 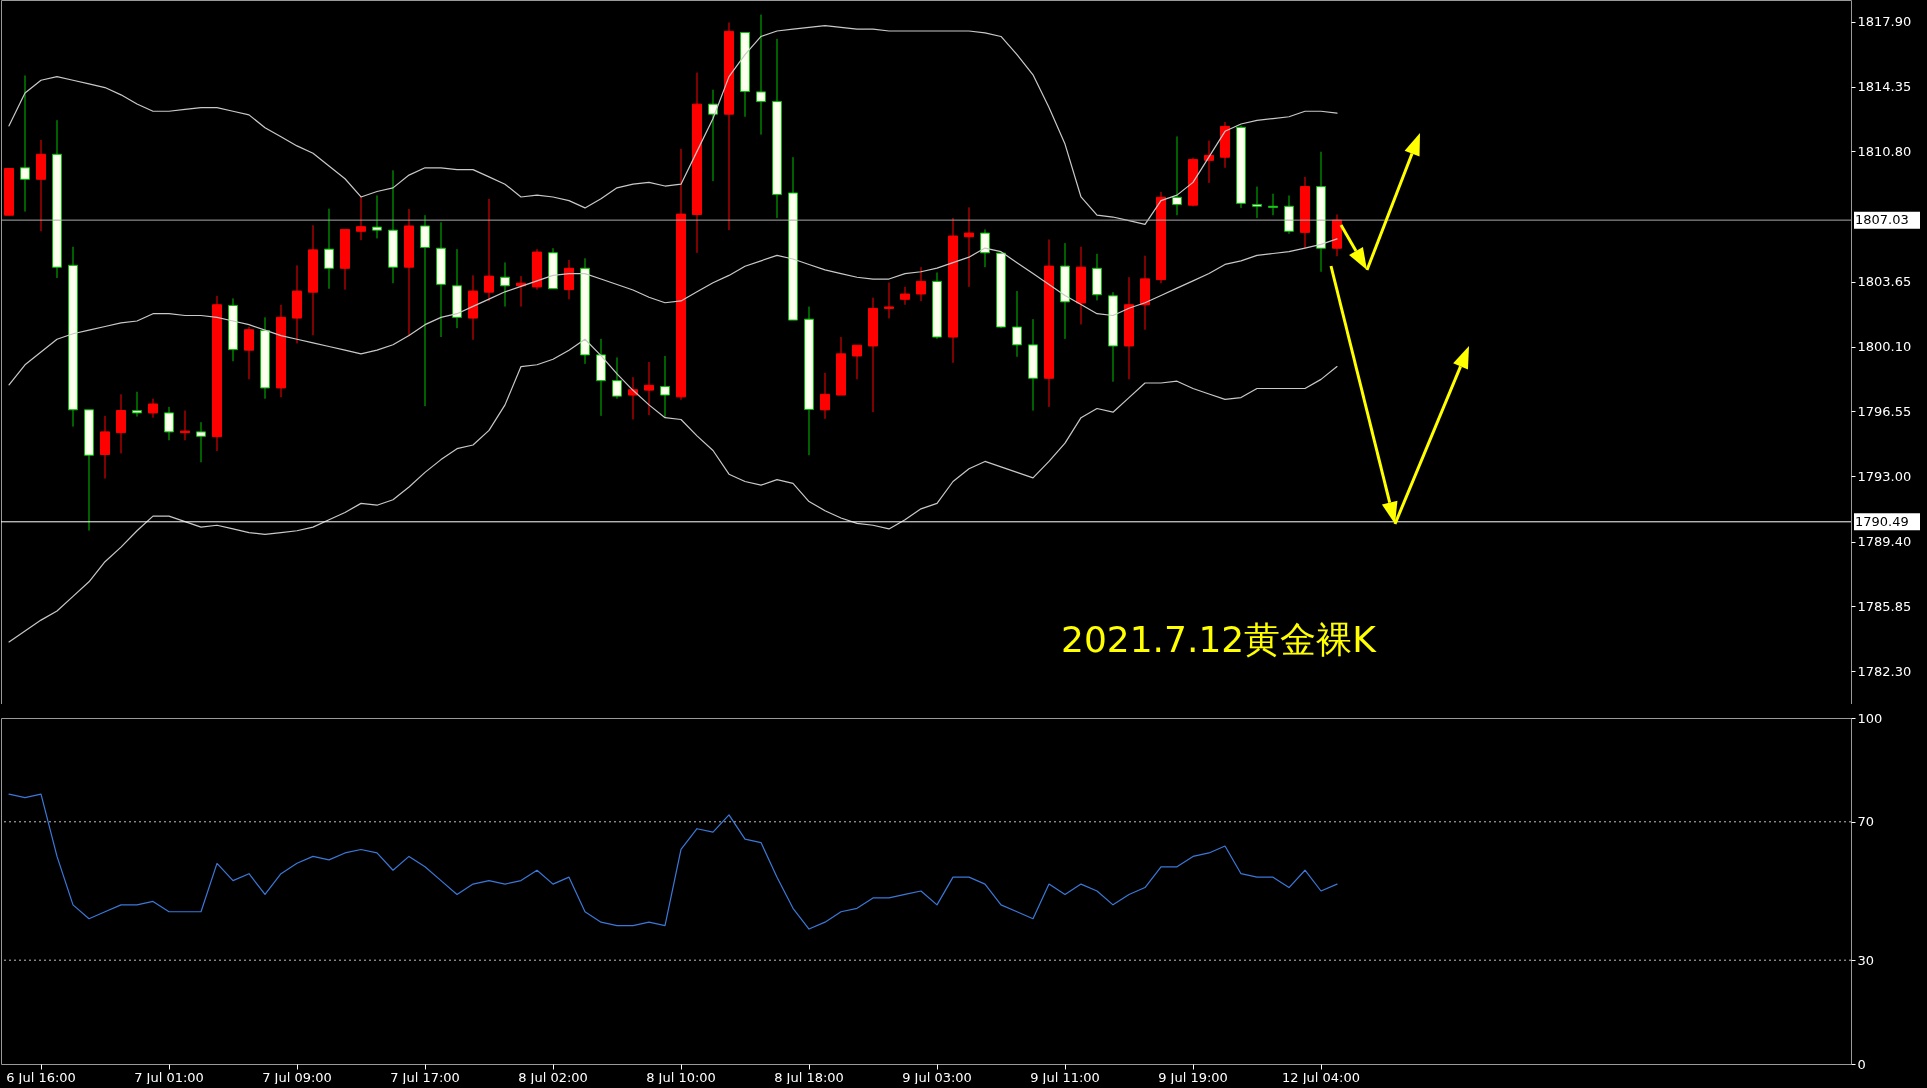 I want to click on y-tick-label: 1793.00, so click(x=1884, y=476).